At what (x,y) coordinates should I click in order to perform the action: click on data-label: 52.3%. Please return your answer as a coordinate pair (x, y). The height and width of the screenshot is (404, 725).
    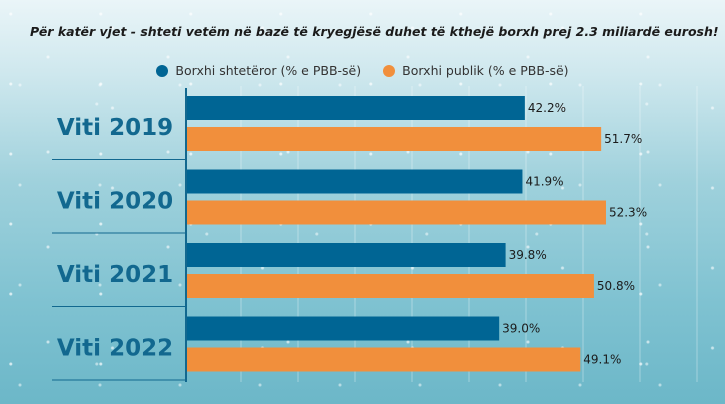
    Looking at the image, I should click on (628, 213).